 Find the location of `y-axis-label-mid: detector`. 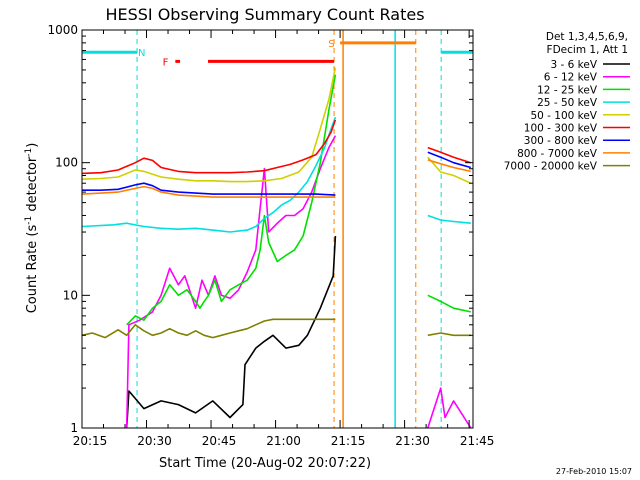

y-axis-label-mid: detector is located at coordinates (32, 186).